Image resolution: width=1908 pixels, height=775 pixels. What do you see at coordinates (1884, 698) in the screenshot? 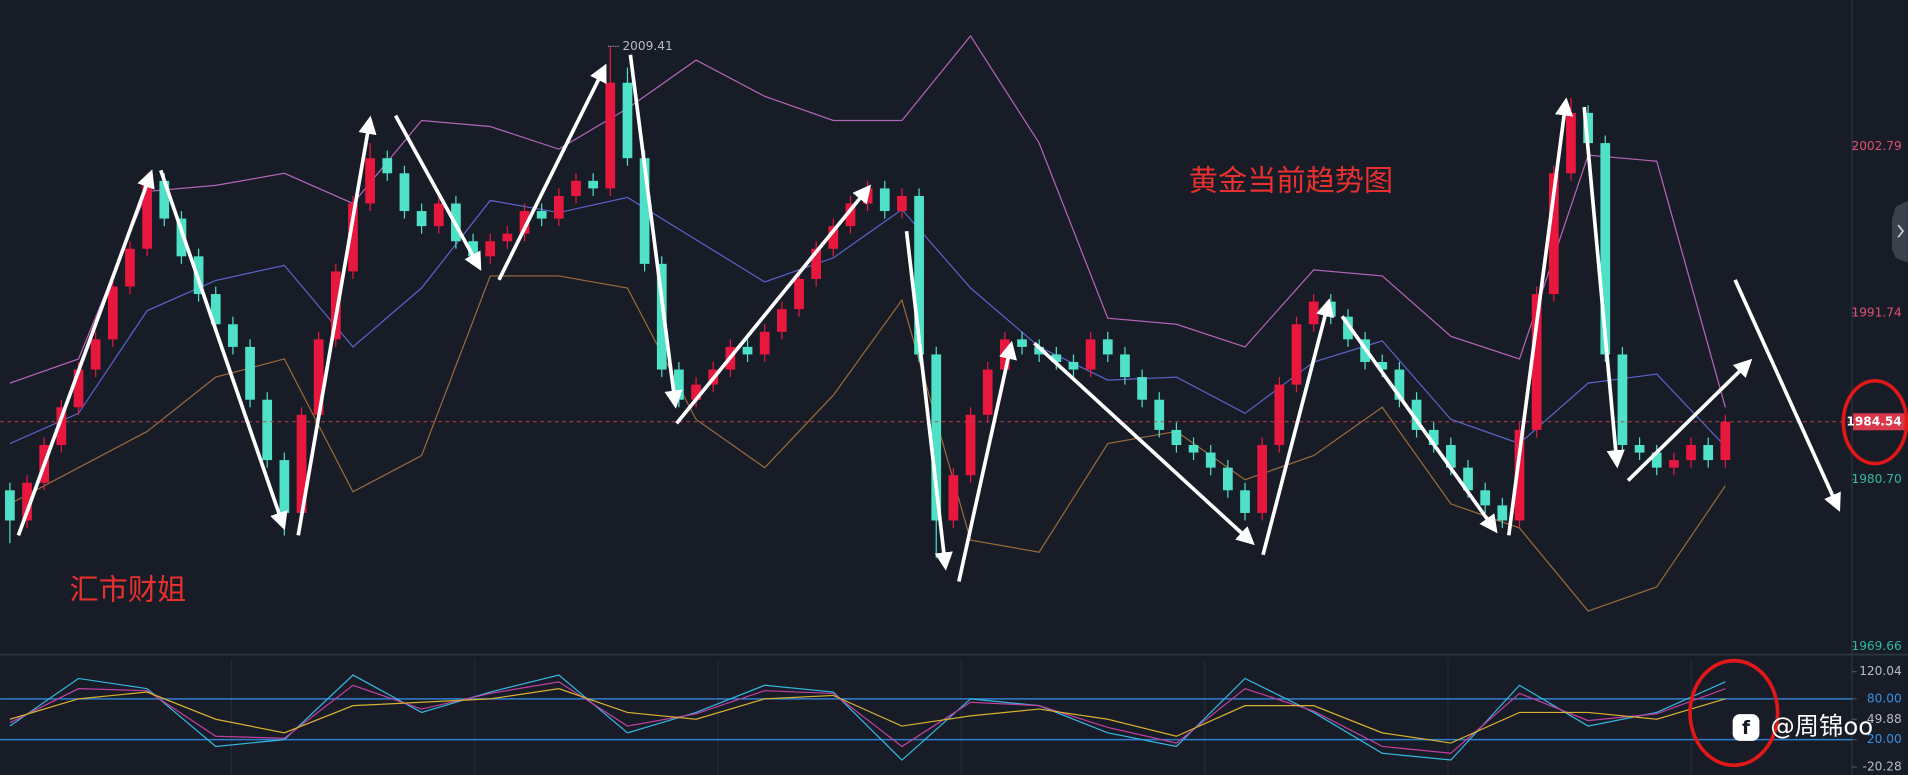
I see `osc-tick-label: 80.00` at bounding box center [1884, 698].